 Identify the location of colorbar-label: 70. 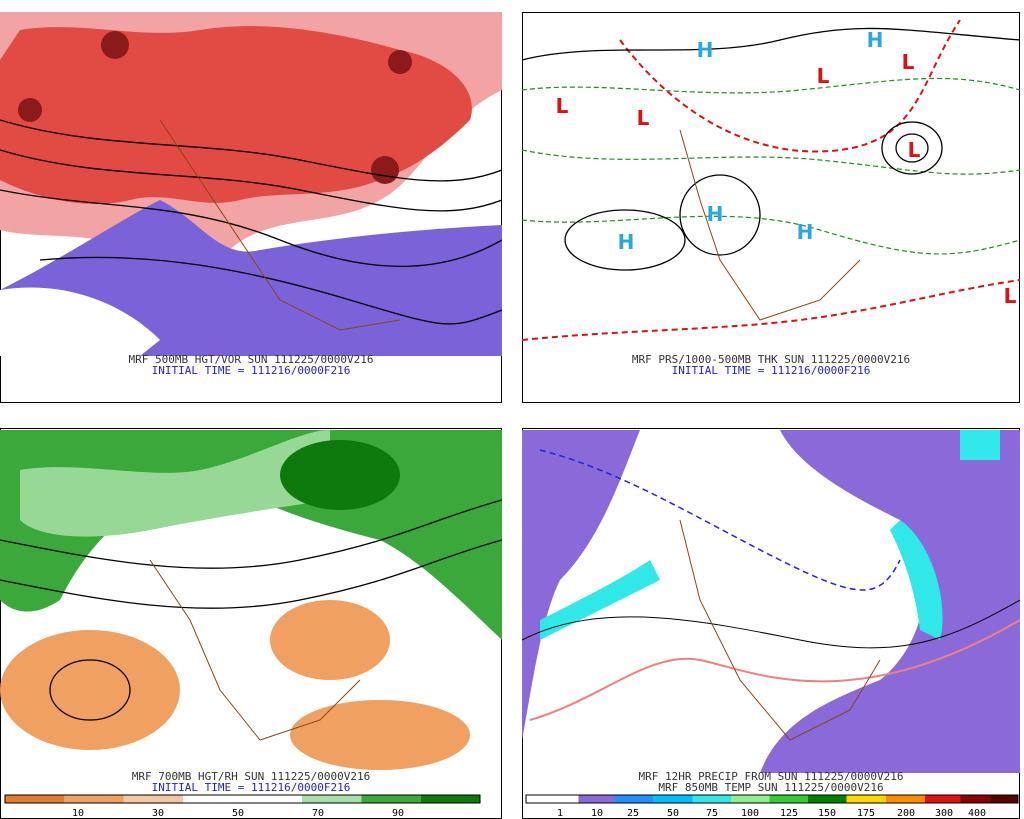
(318, 813).